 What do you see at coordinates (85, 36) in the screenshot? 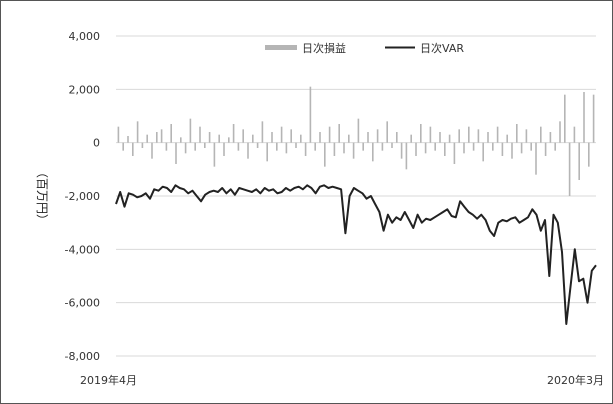
I see `y-tick-label: 4,000` at bounding box center [85, 36].